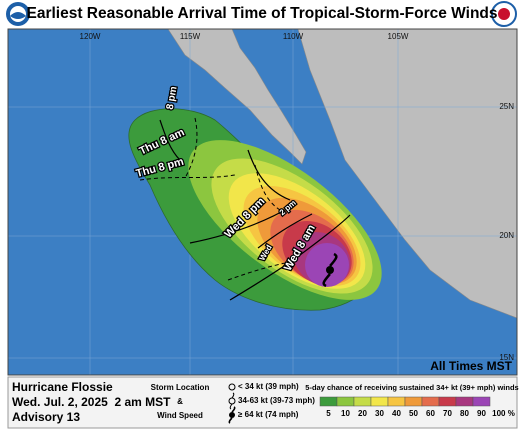 The image size is (525, 430). Describe the element at coordinates (62, 387) in the screenshot. I see `storm-name: Hurricane Flossie` at that location.